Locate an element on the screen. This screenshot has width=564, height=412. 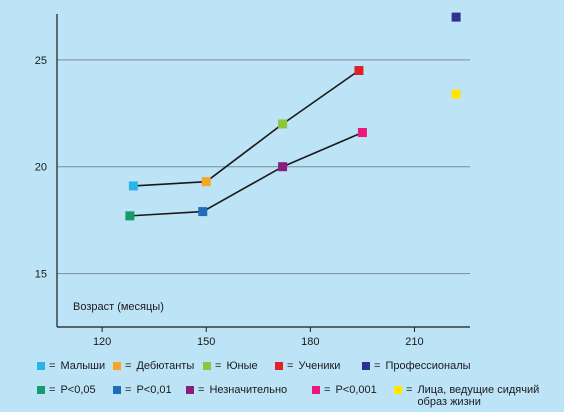
legend-item: = Лица, ведущие сидячий образ жизни is located at coordinates (470, 396).